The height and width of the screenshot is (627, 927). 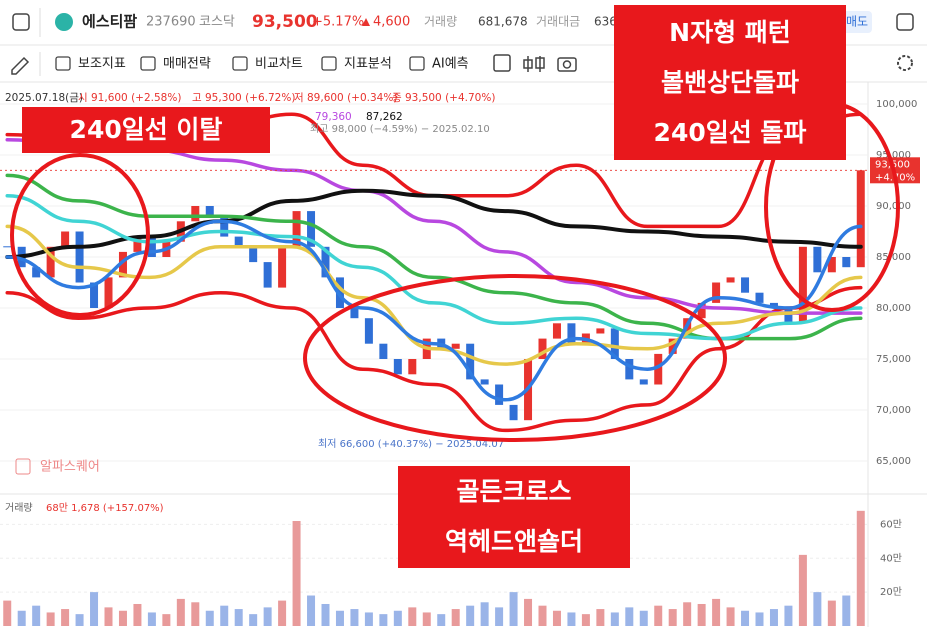 I want to click on toolbar-item: 비교차트, so click(x=279, y=64).